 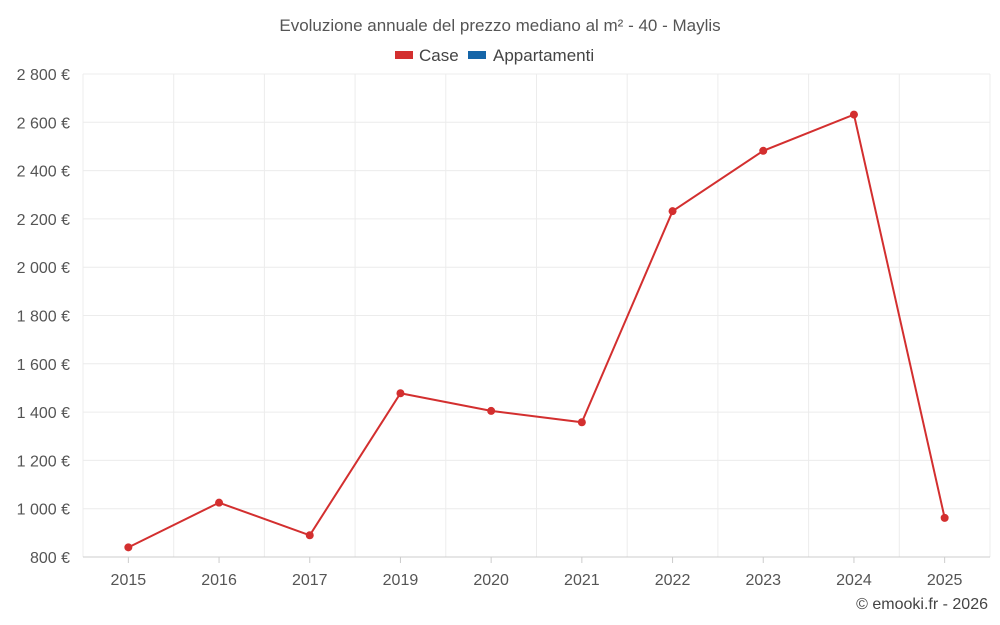 I want to click on legend: Case Appartamenti, so click(x=494, y=55).